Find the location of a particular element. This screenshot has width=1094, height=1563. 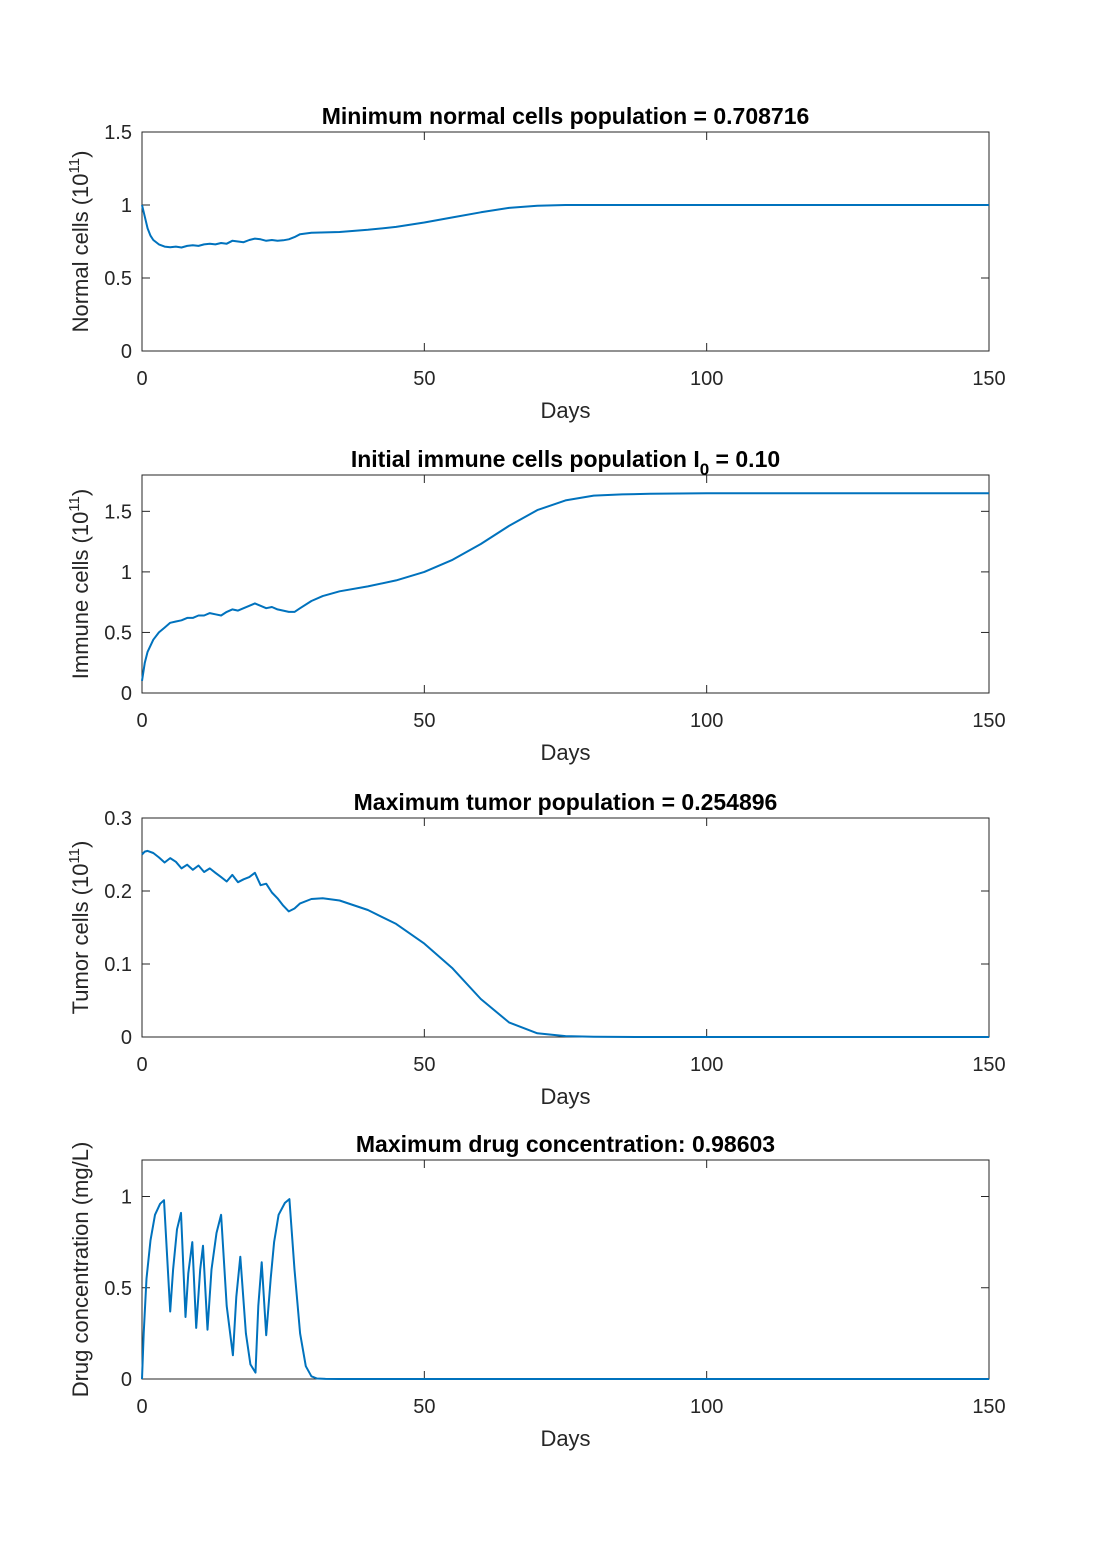

chart-title-text: Initial immune cells population I is located at coordinates (525, 459).